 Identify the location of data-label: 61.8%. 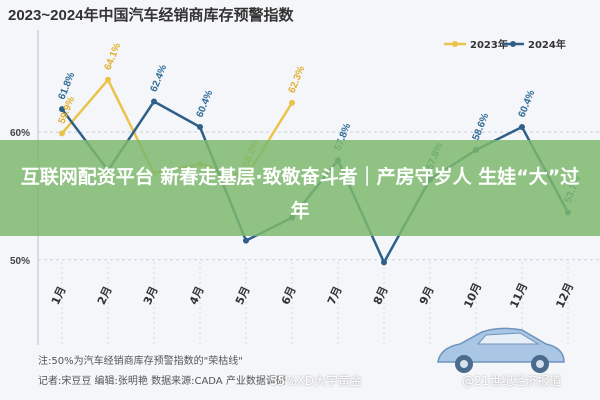
(67, 86).